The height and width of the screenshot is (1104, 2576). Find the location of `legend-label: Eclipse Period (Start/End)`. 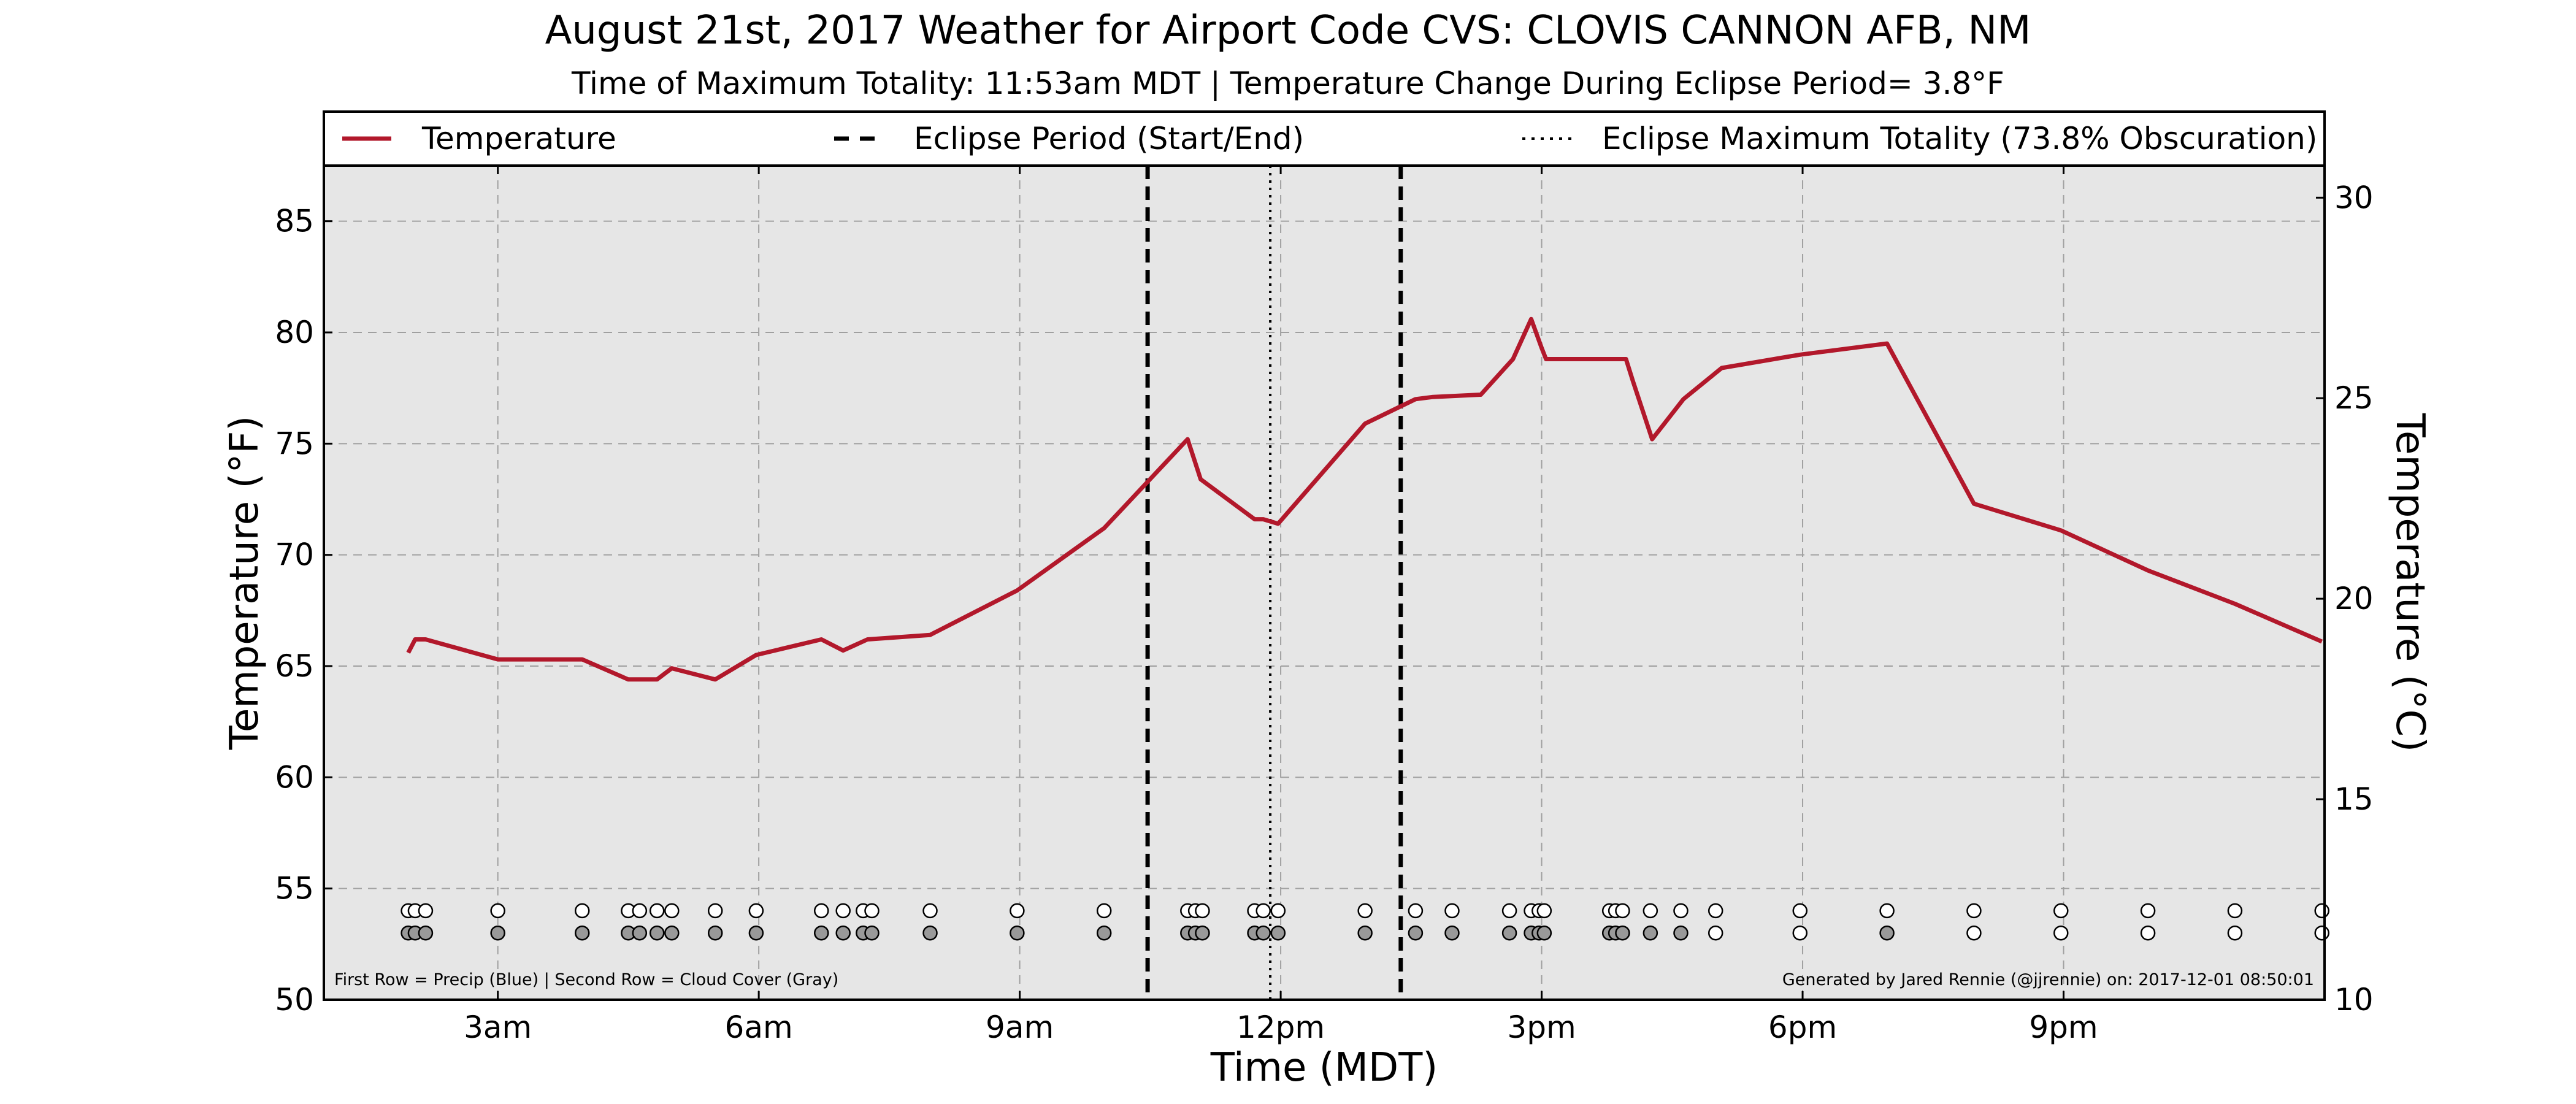

legend-label: Eclipse Period (Start/End) is located at coordinates (1109, 138).